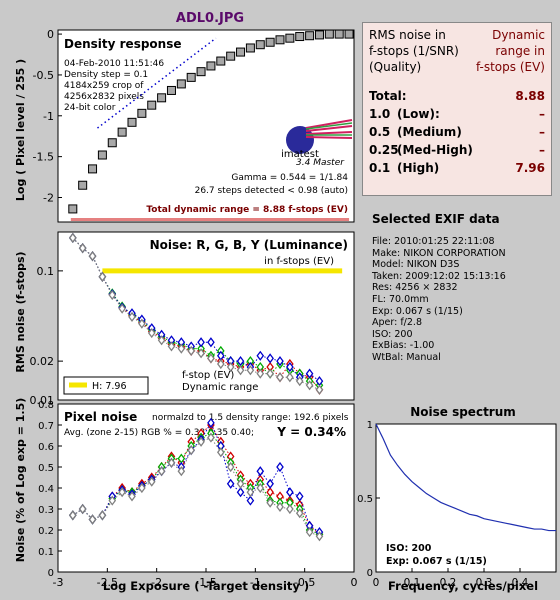 The width and height of the screenshot is (560, 600). I want to click on density-ticks: 0 -0.5 -1 -1.5 -2, so click(47, 116).